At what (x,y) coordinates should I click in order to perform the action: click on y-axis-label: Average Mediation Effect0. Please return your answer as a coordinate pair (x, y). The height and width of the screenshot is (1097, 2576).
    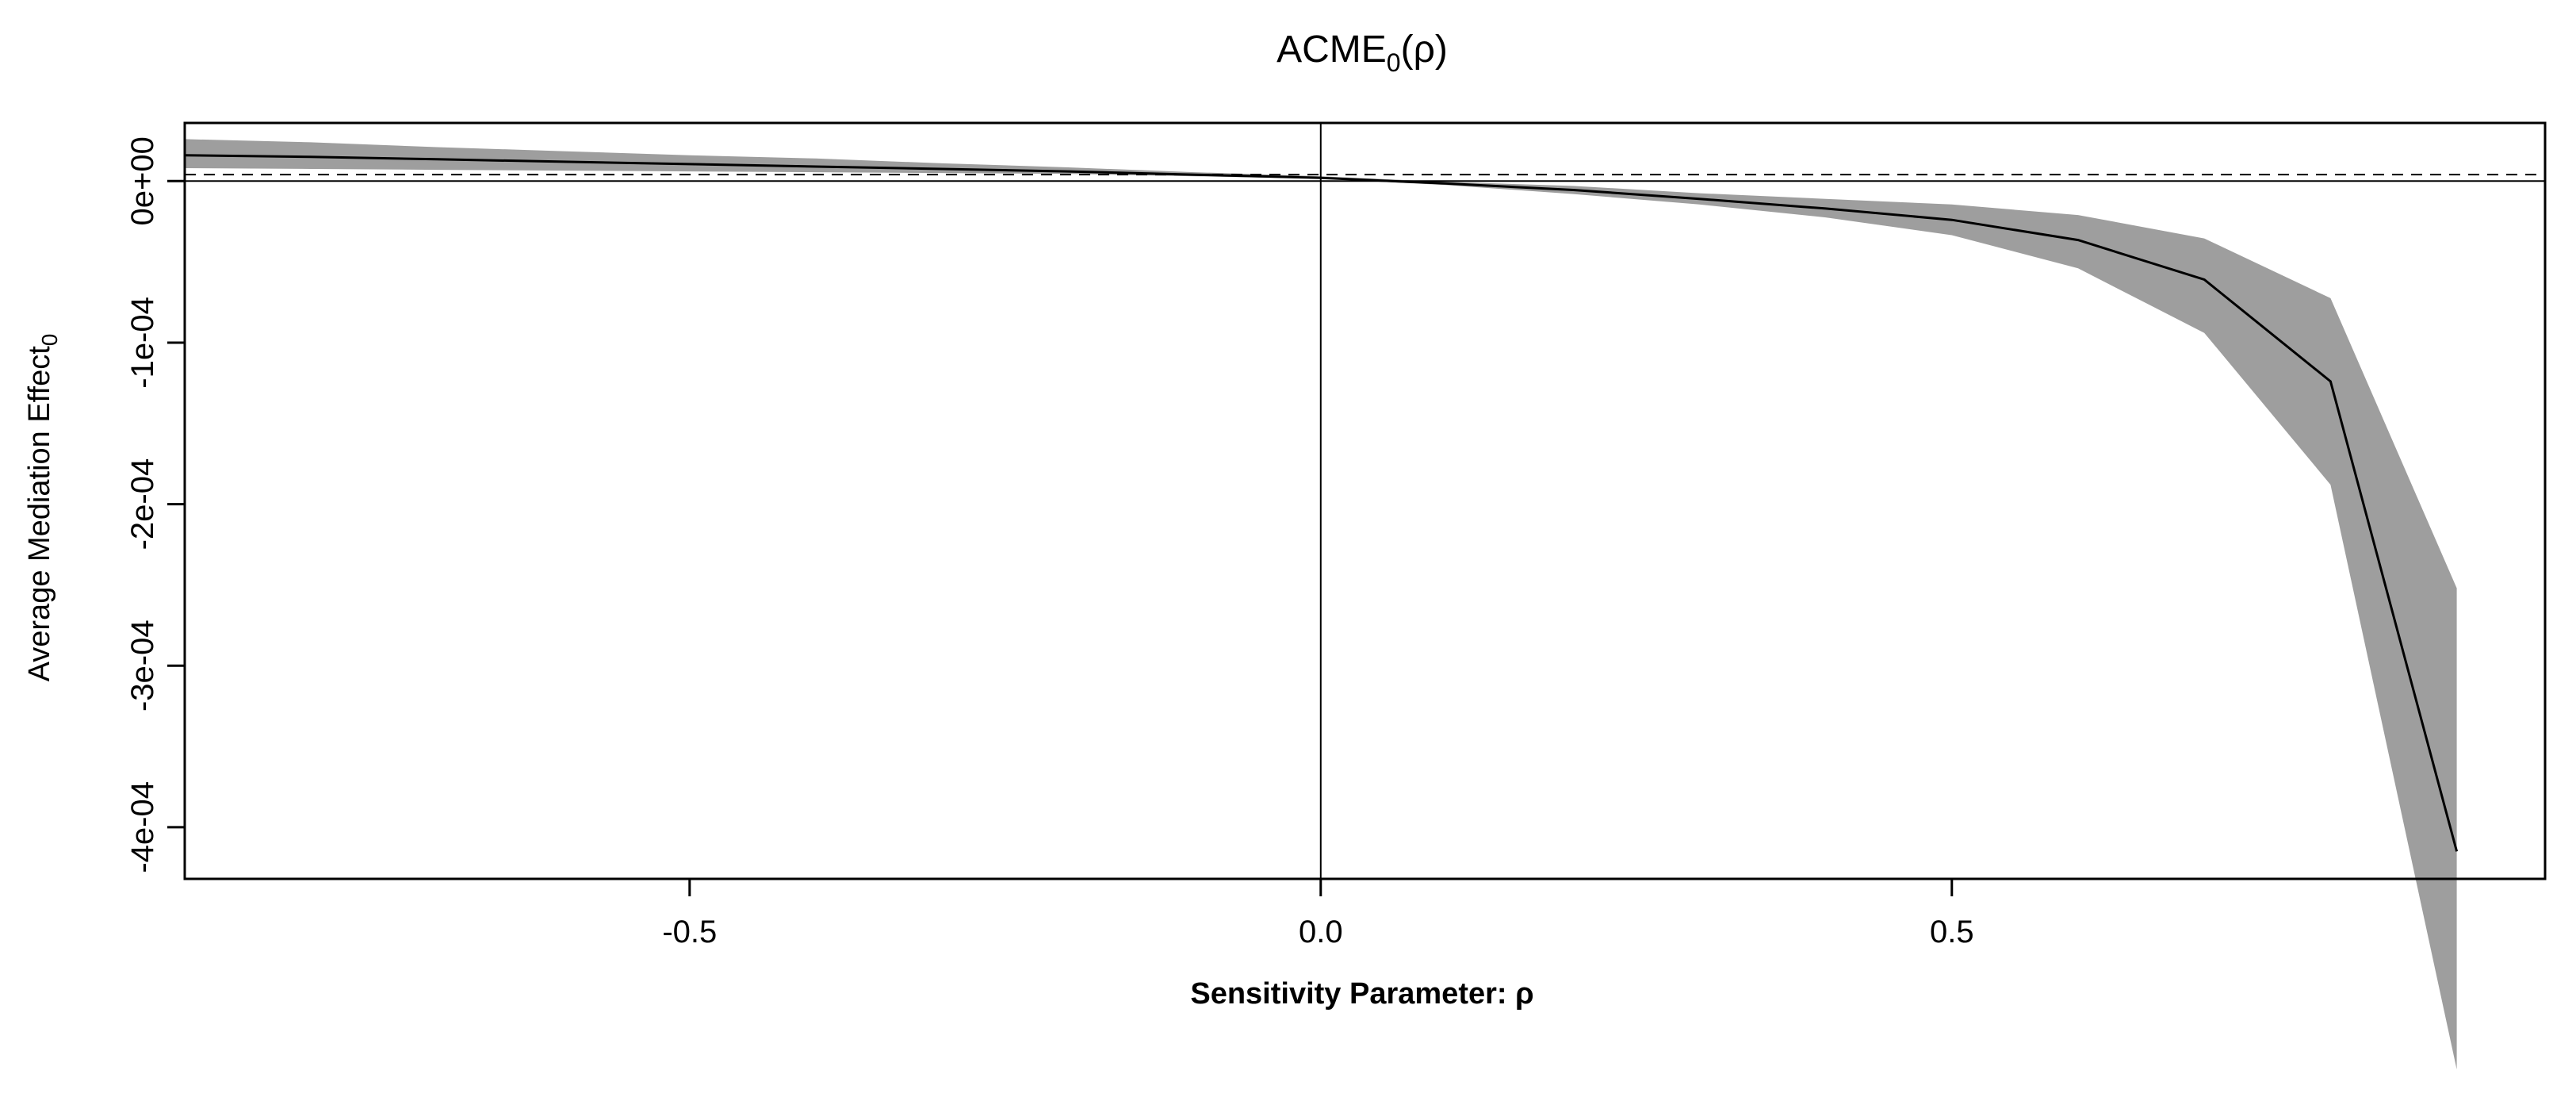
    Looking at the image, I should click on (42, 508).